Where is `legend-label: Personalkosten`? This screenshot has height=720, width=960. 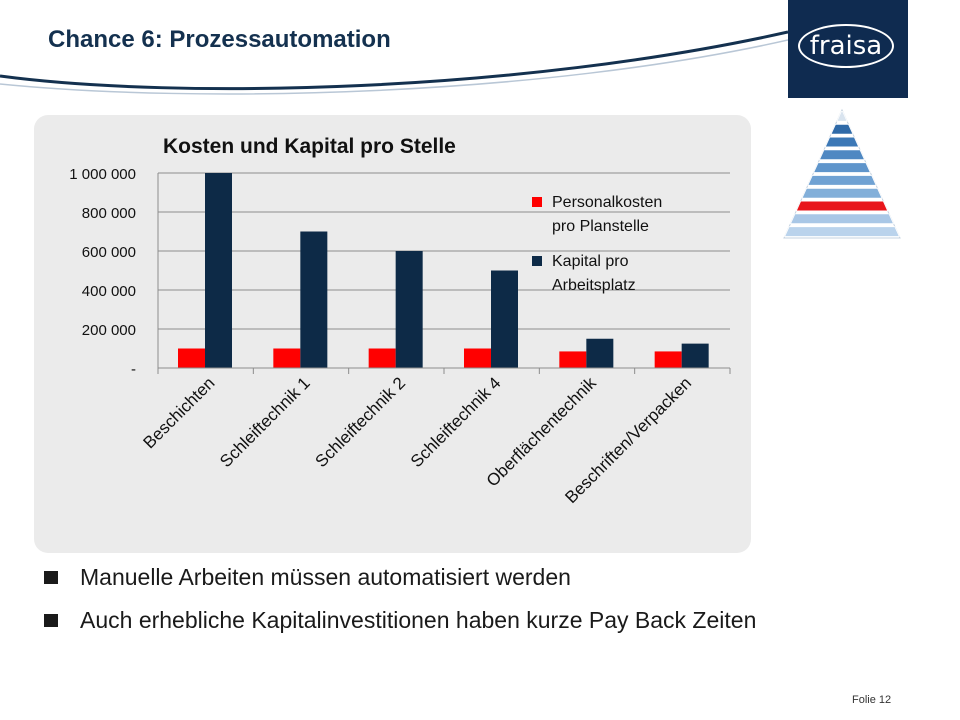 legend-label: Personalkosten is located at coordinates (607, 202).